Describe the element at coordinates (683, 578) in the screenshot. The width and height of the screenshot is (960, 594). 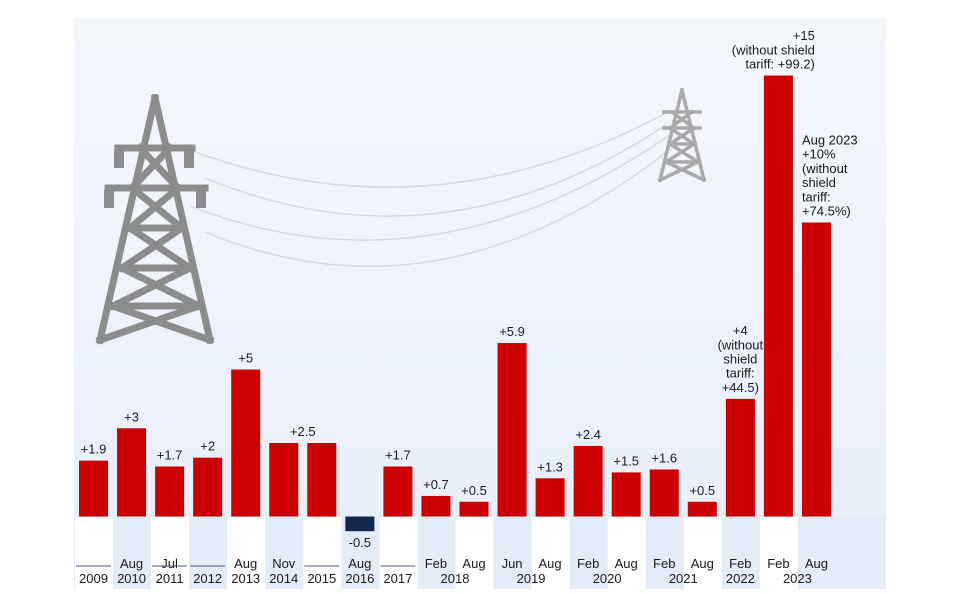
I see `x-tick-year-group: 2021` at that location.